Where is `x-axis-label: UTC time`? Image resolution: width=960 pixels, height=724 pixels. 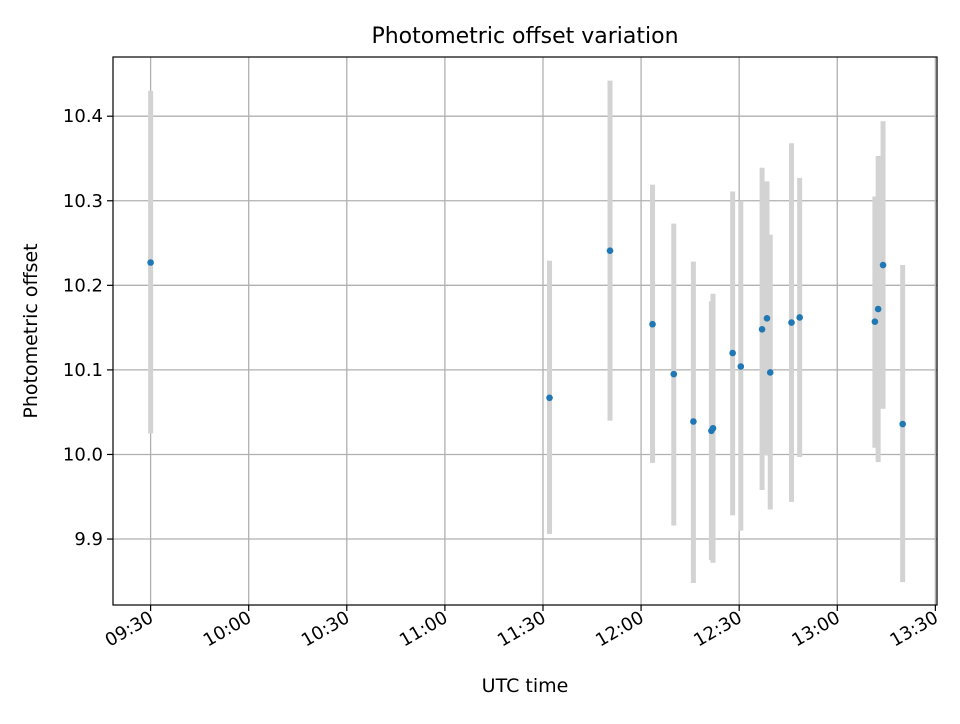 x-axis-label: UTC time is located at coordinates (525, 686).